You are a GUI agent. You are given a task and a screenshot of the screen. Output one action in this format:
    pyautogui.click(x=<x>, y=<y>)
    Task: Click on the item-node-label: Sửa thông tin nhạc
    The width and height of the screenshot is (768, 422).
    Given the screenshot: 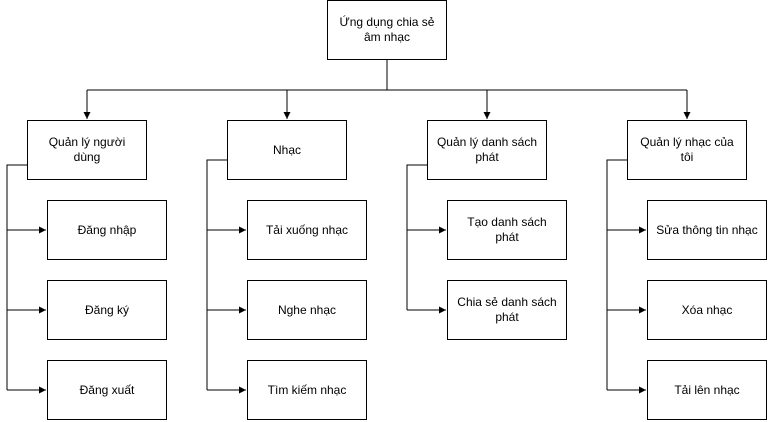 What is the action you would take?
    pyautogui.click(x=707, y=229)
    